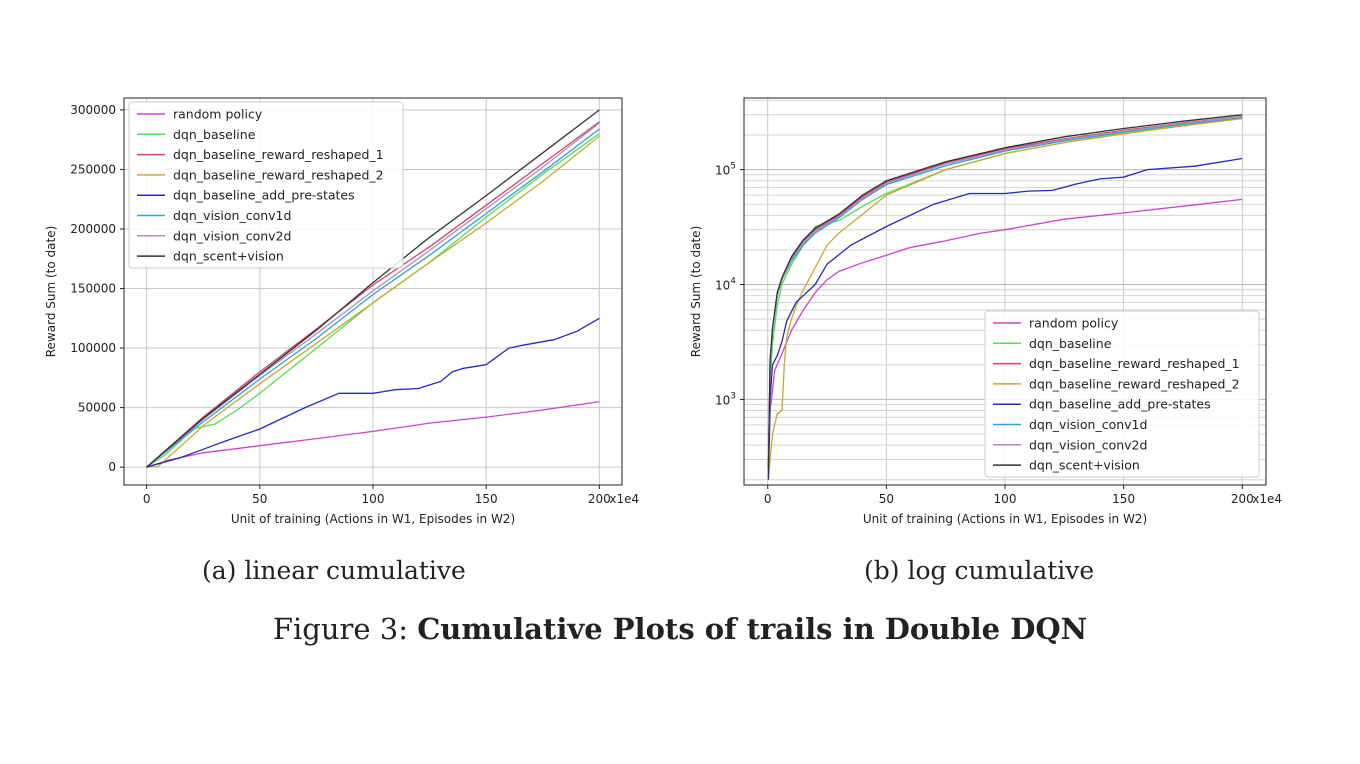 The image size is (1360, 764). What do you see at coordinates (97, 408) in the screenshot?
I see `y-tick-label: 50000` at bounding box center [97, 408].